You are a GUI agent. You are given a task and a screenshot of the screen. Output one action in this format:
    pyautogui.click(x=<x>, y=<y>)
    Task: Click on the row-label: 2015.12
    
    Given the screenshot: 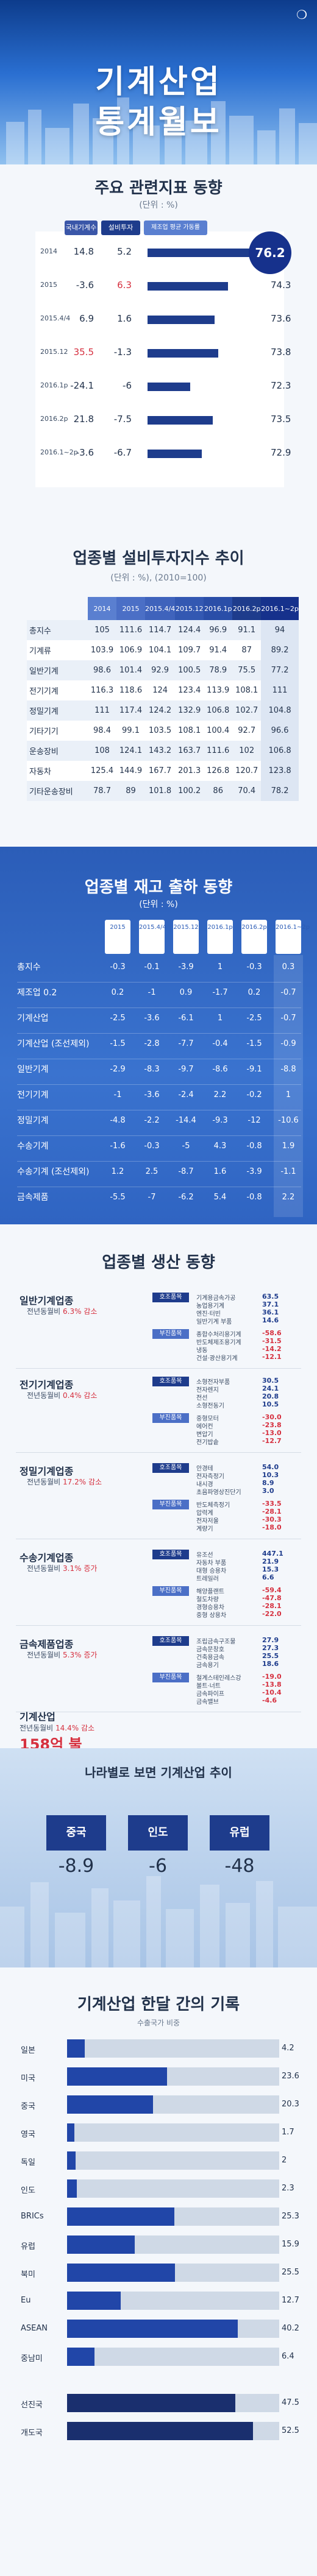 What is the action you would take?
    pyautogui.click(x=54, y=352)
    